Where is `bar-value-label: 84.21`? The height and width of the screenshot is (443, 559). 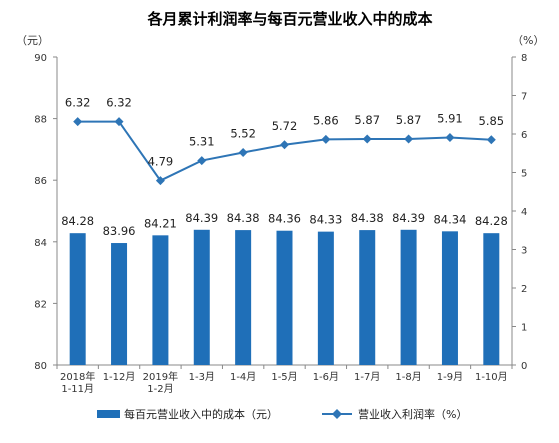 bar-value-label: 84.21 is located at coordinates (160, 223).